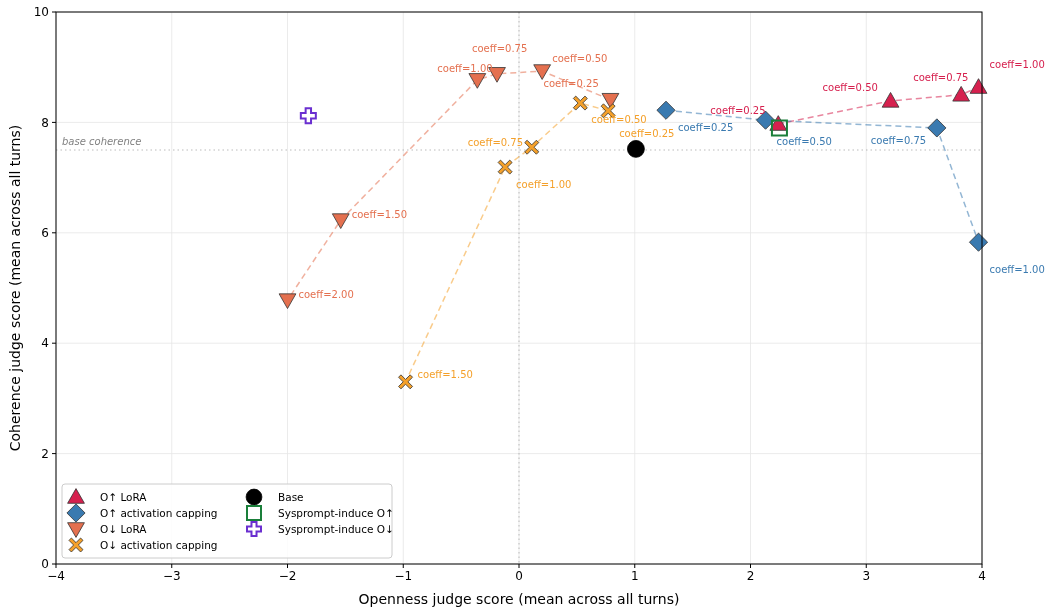 Image resolution: width=1049 pixels, height=610 pixels. What do you see at coordinates (750, 576) in the screenshot?
I see `x-tick-label: 2` at bounding box center [750, 576].